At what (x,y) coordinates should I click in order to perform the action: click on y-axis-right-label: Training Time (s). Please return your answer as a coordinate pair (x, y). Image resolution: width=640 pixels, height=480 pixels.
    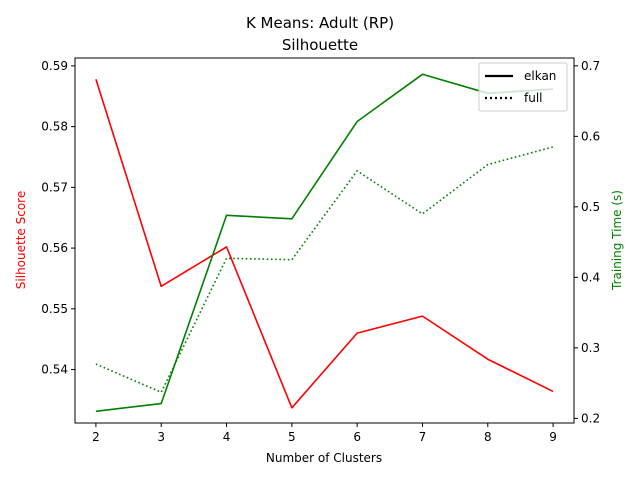
    Looking at the image, I should click on (617, 240).